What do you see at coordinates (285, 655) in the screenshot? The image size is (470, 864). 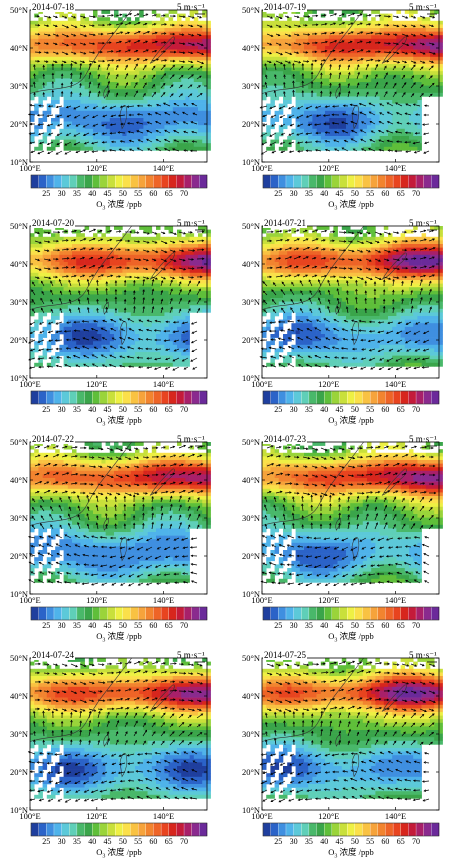 I see `date-label: 2014-07-25` at bounding box center [285, 655].